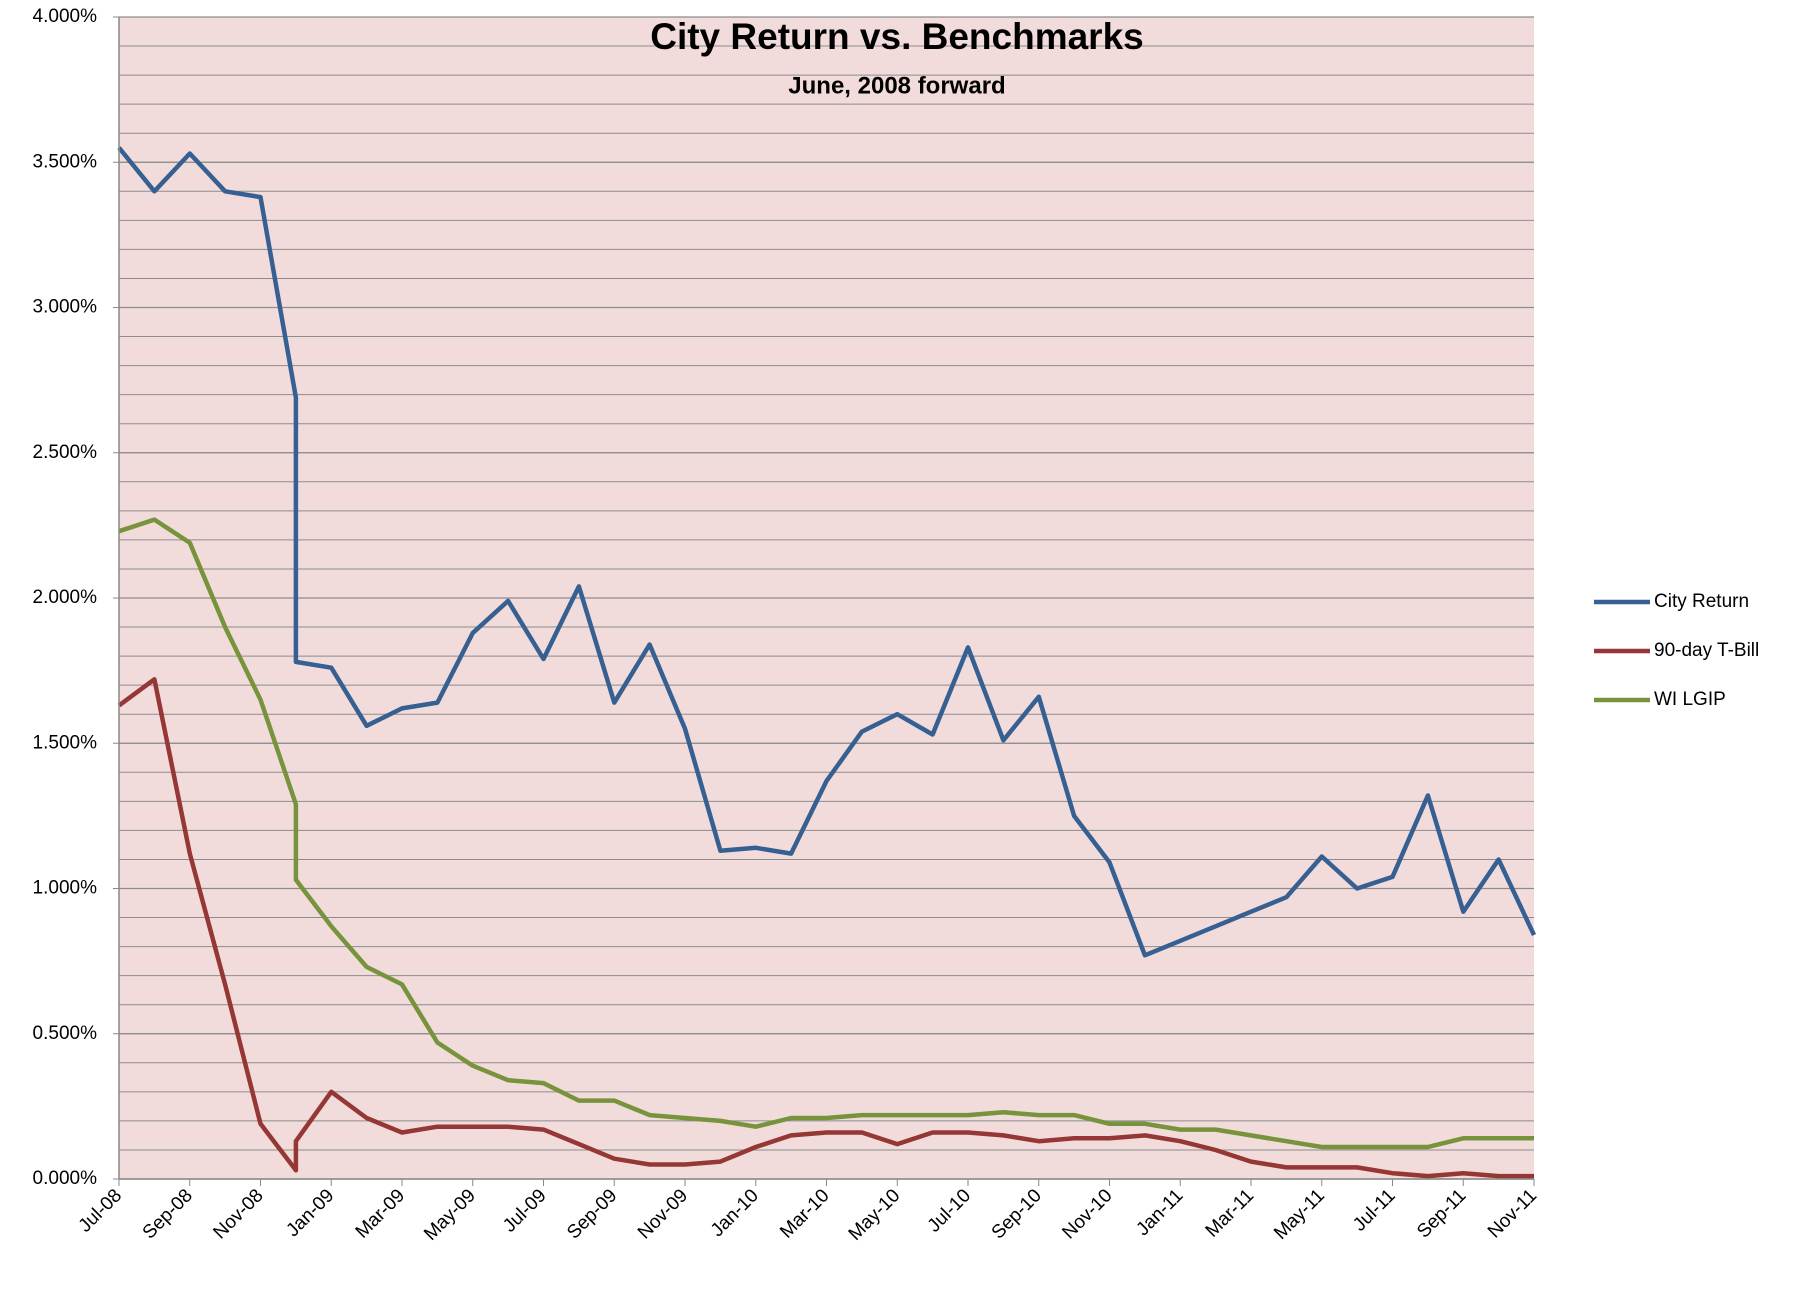  What do you see at coordinates (65, 307) in the screenshot?
I see `y-tick-label: 3.000%` at bounding box center [65, 307].